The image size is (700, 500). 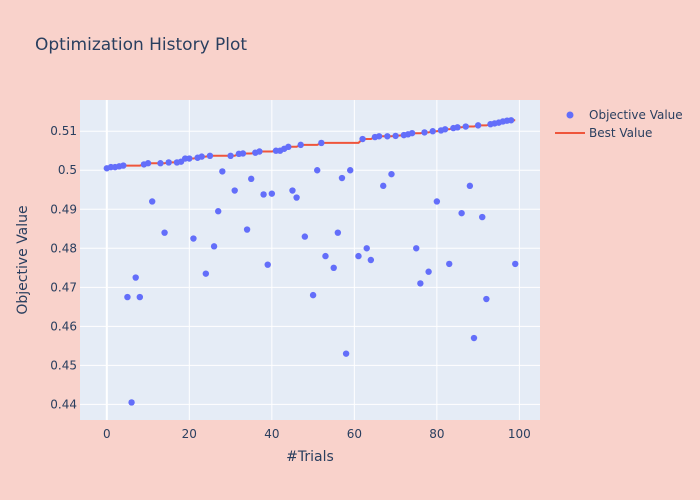 What do you see at coordinates (570, 115) in the screenshot?
I see `legend-marker-objective` at bounding box center [570, 115].